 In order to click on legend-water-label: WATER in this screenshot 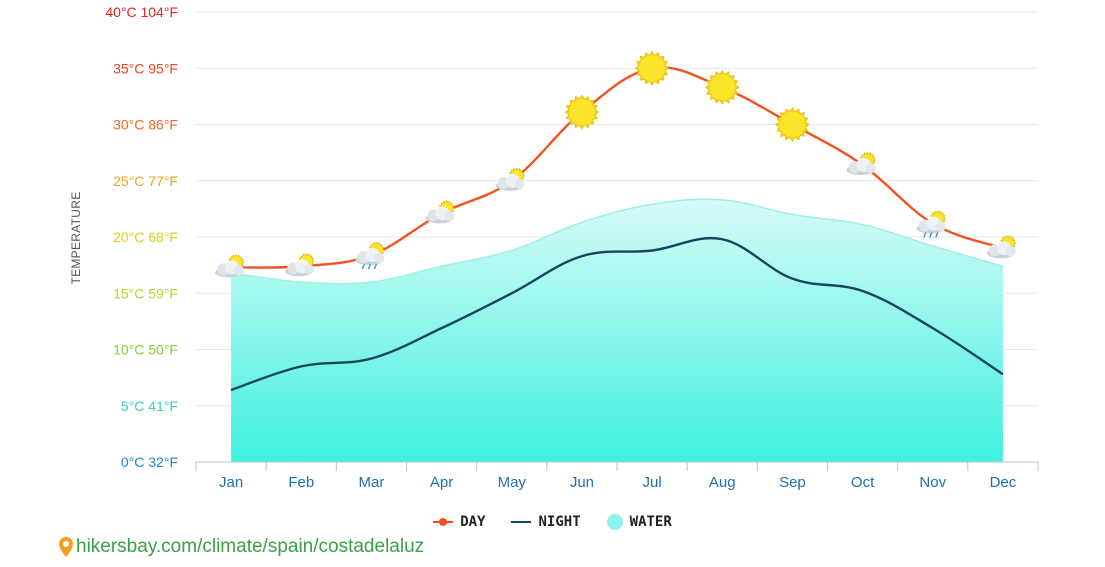, I will do `click(650, 522)`.